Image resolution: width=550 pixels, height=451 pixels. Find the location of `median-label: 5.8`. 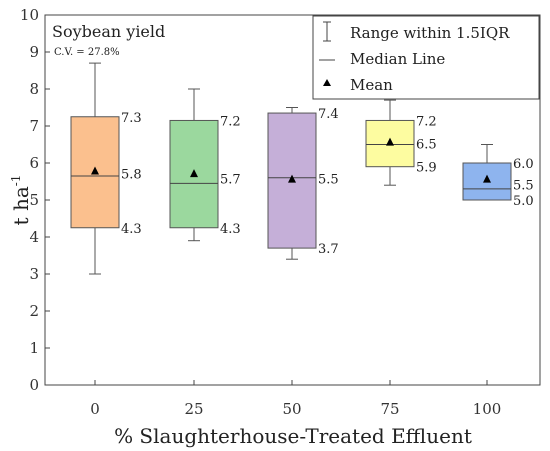

median-label: 5.8 is located at coordinates (131, 175).